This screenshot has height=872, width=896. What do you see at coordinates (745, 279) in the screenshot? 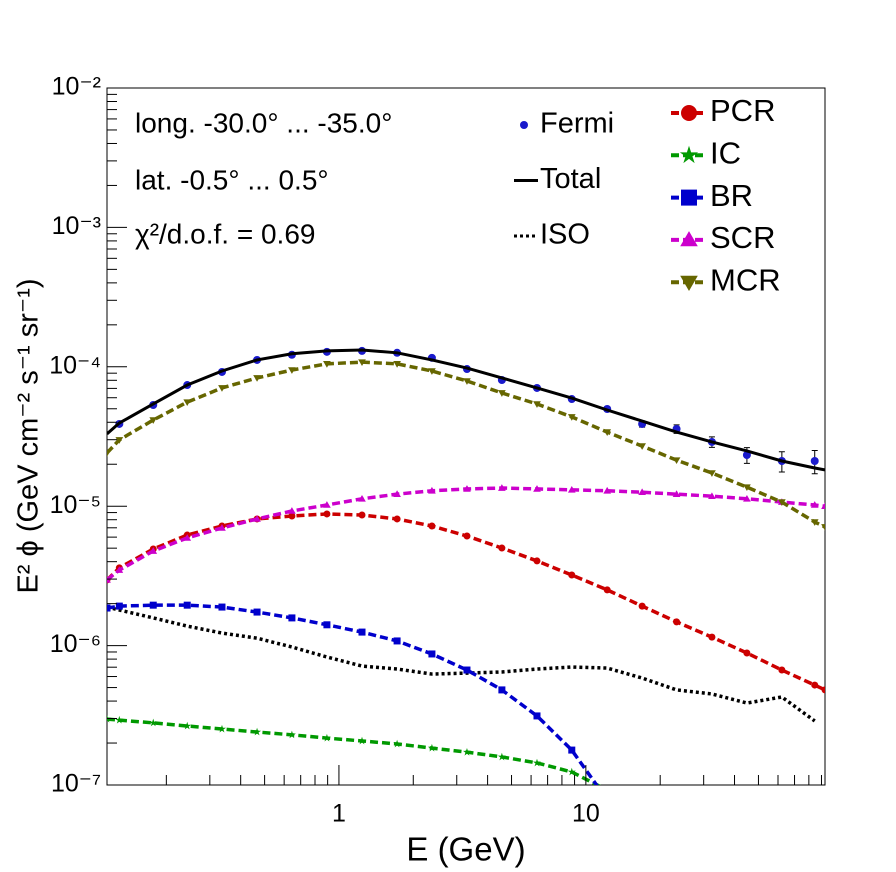
I see `legend-label: MCR` at bounding box center [745, 279].